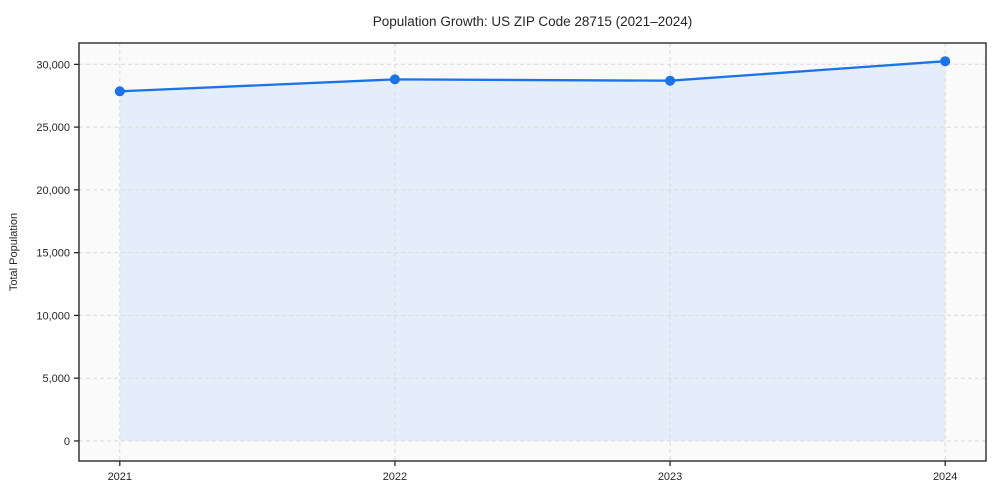  What do you see at coordinates (945, 61) in the screenshot?
I see `data-point-2024` at bounding box center [945, 61].